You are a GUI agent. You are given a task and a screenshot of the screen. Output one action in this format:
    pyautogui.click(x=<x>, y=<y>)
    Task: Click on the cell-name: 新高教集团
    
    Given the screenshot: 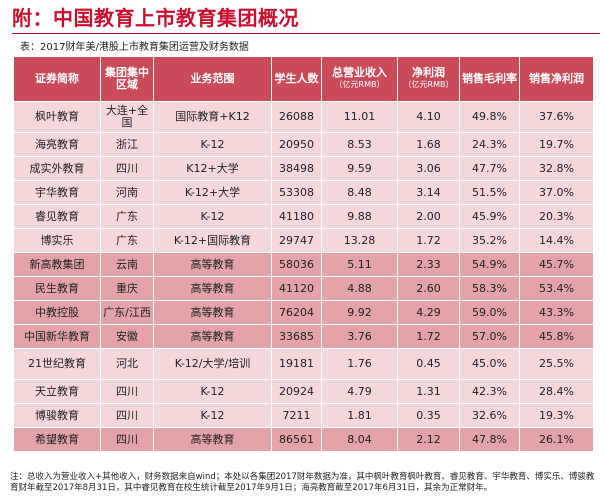 What is the action you would take?
    pyautogui.click(x=57, y=264)
    